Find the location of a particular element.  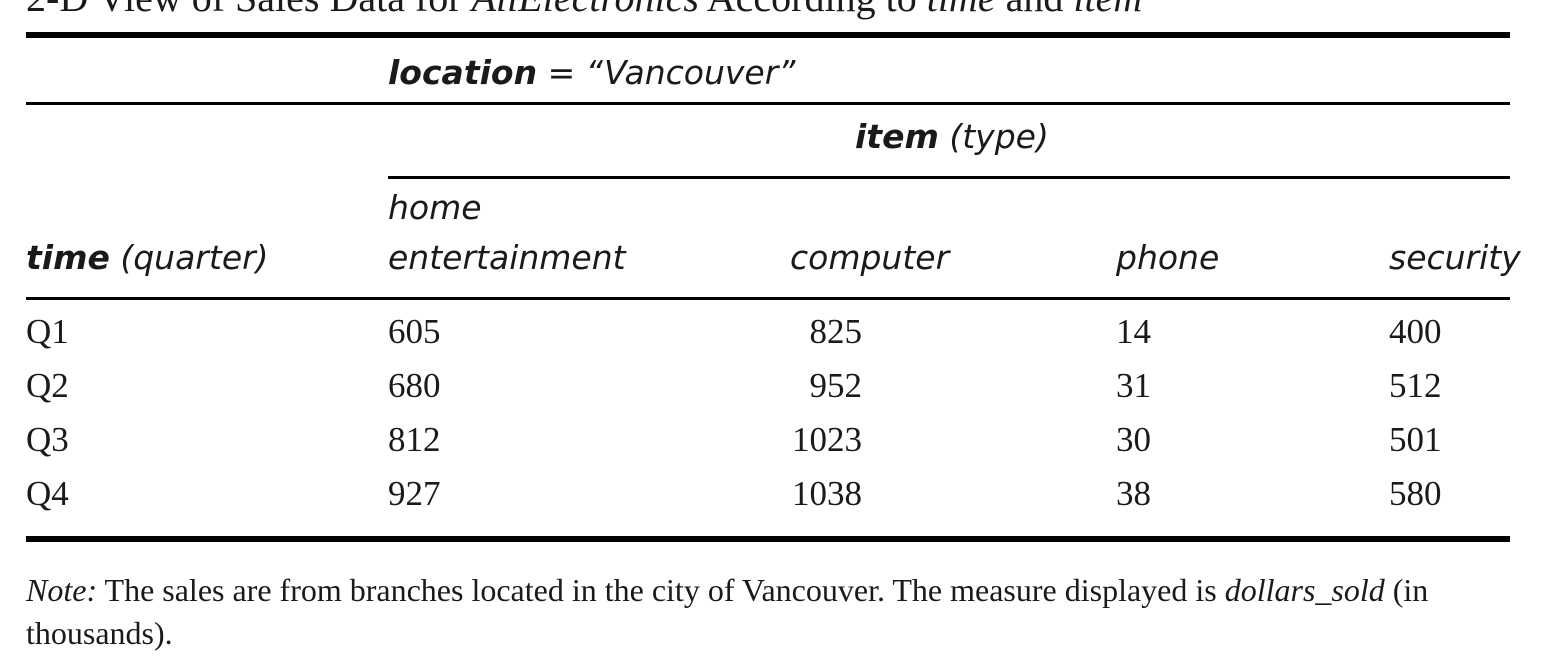

table-cell: 30 is located at coordinates (1133, 439).